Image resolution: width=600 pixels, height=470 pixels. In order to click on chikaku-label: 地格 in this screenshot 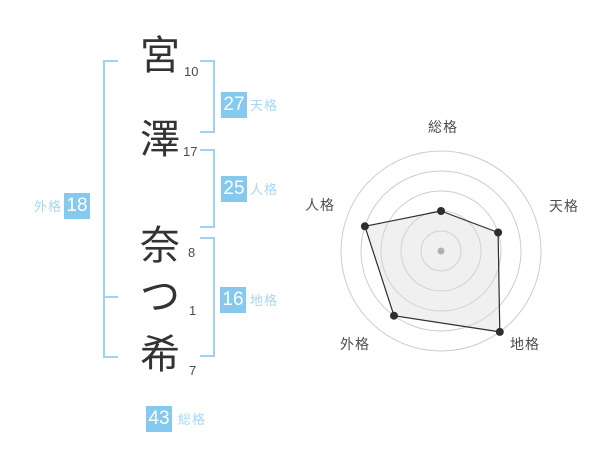, I will do `click(264, 300)`.